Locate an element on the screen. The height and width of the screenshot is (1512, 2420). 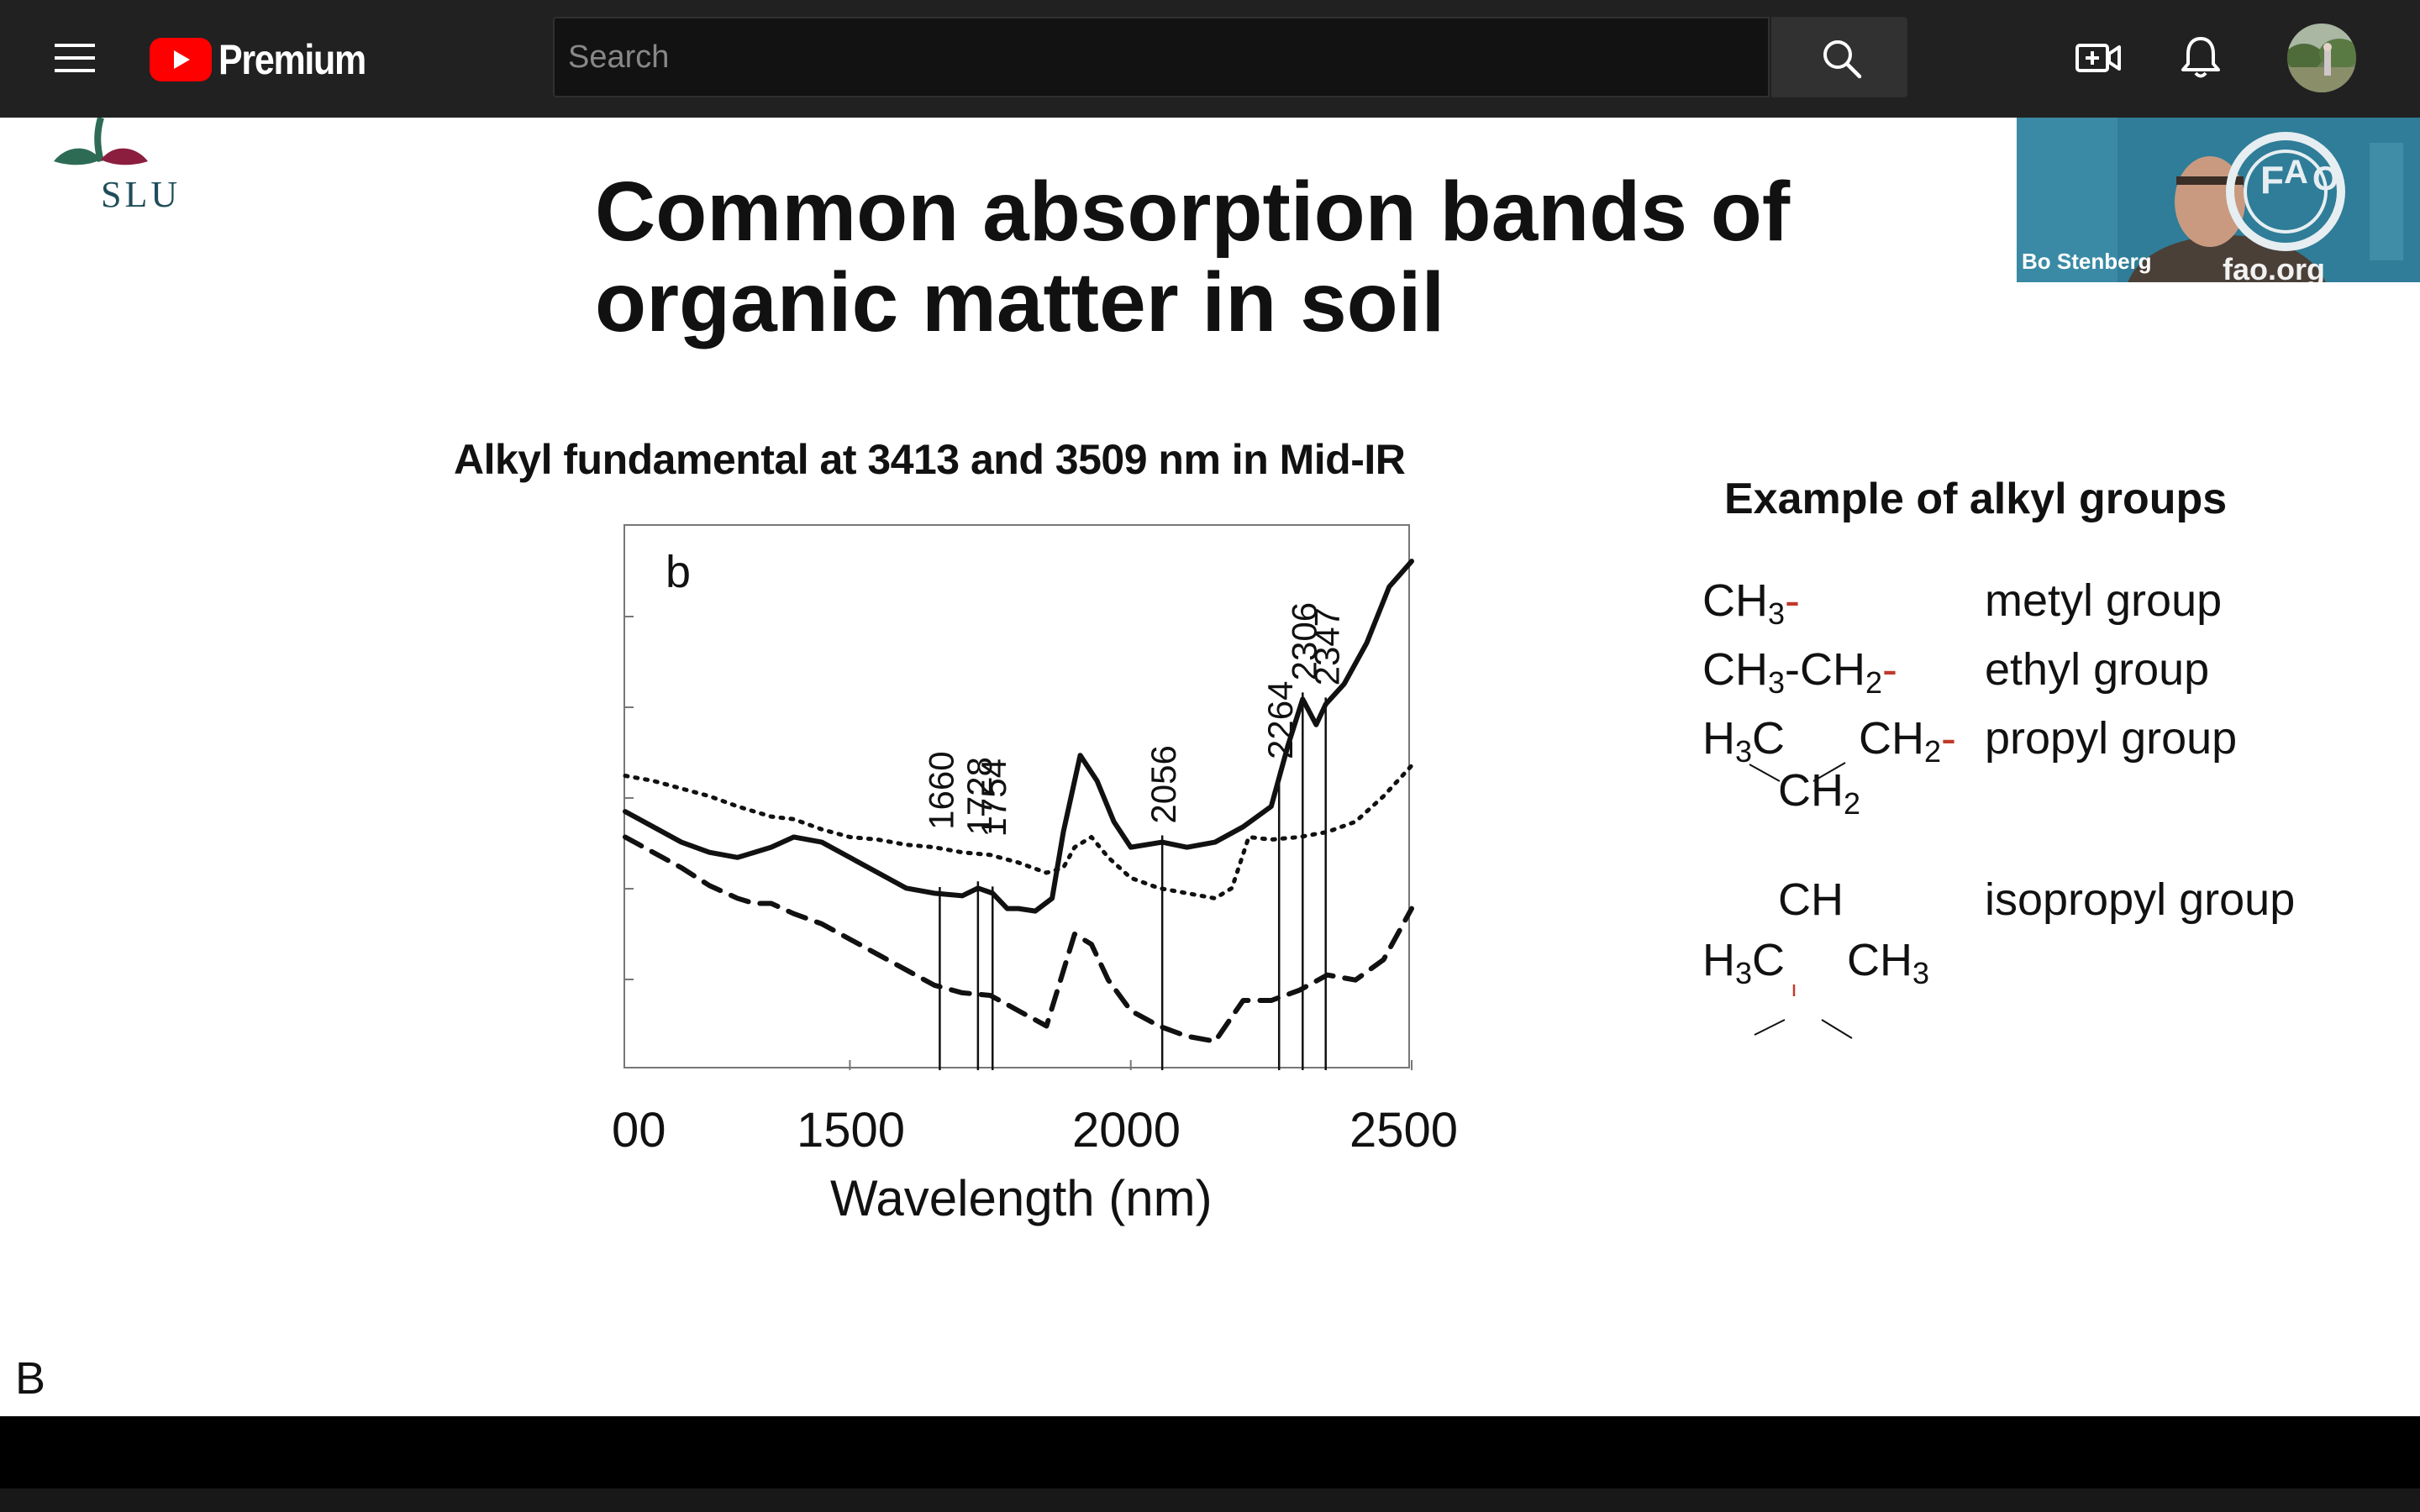
spectrum-chart: 1660 1728 1754 2056 2264 2306 2347 b is located at coordinates (1019, 797).